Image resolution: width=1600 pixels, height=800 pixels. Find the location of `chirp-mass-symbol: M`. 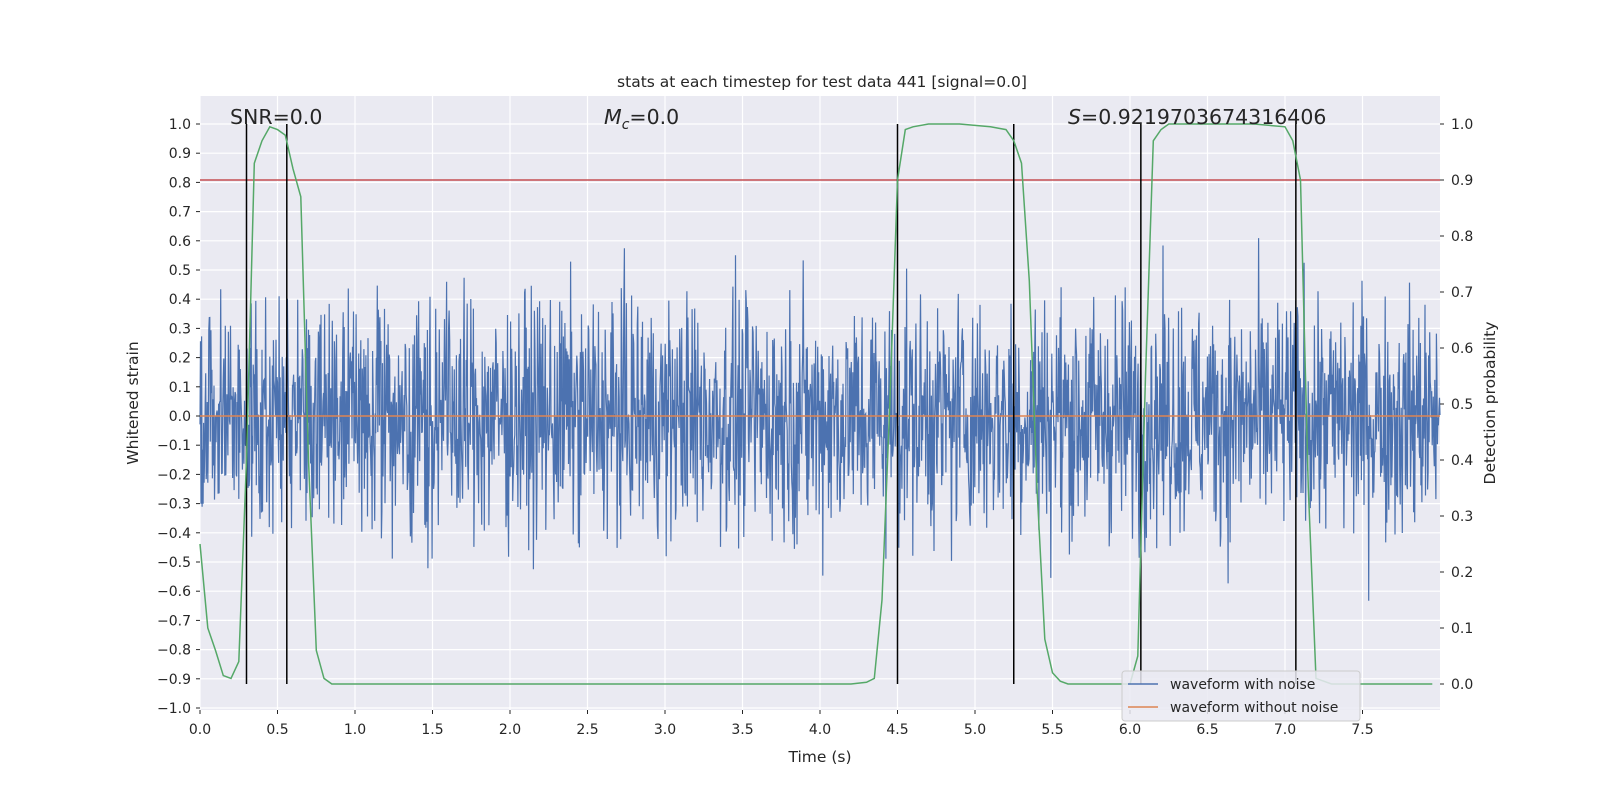

chirp-mass-symbol: M is located at coordinates (613, 117).